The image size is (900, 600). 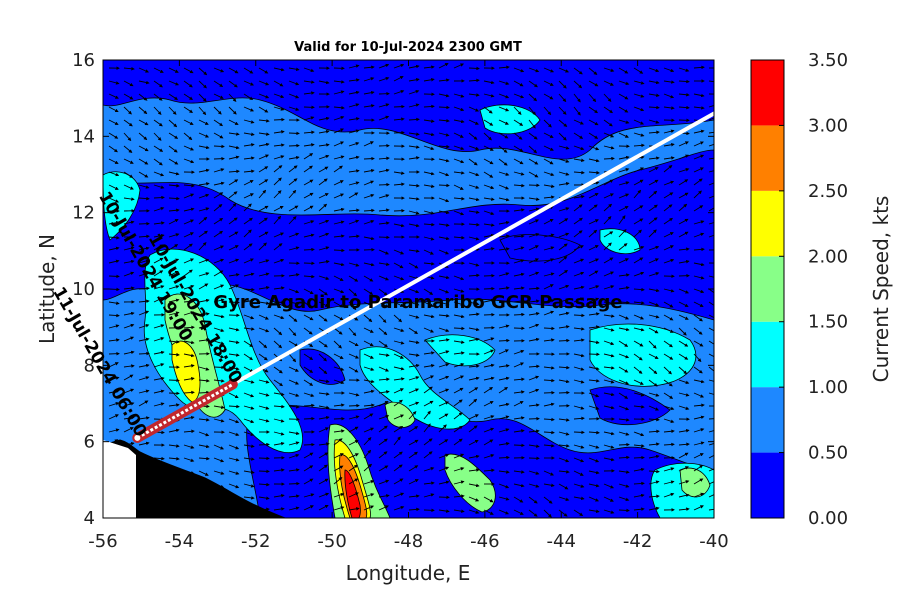 What do you see at coordinates (484, 541) in the screenshot?
I see `x-tick-label: -46` at bounding box center [484, 541].